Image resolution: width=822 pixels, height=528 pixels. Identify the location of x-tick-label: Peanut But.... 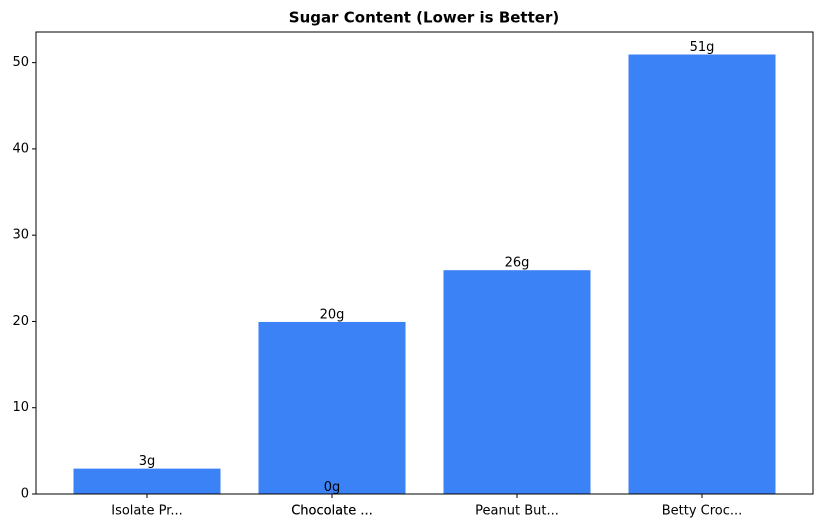
(517, 511).